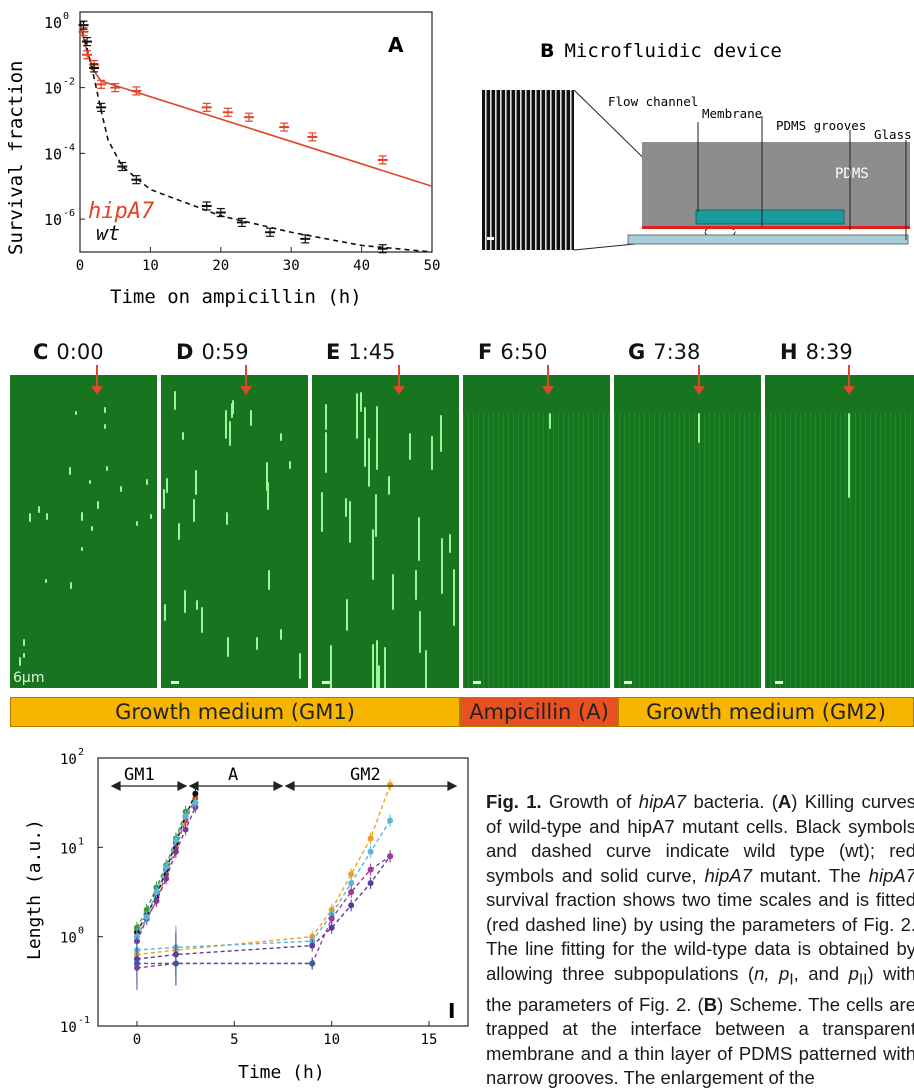 Image resolution: width=914 pixels, height=1091 pixels. I want to click on panel-b-letter: B, so click(547, 51).